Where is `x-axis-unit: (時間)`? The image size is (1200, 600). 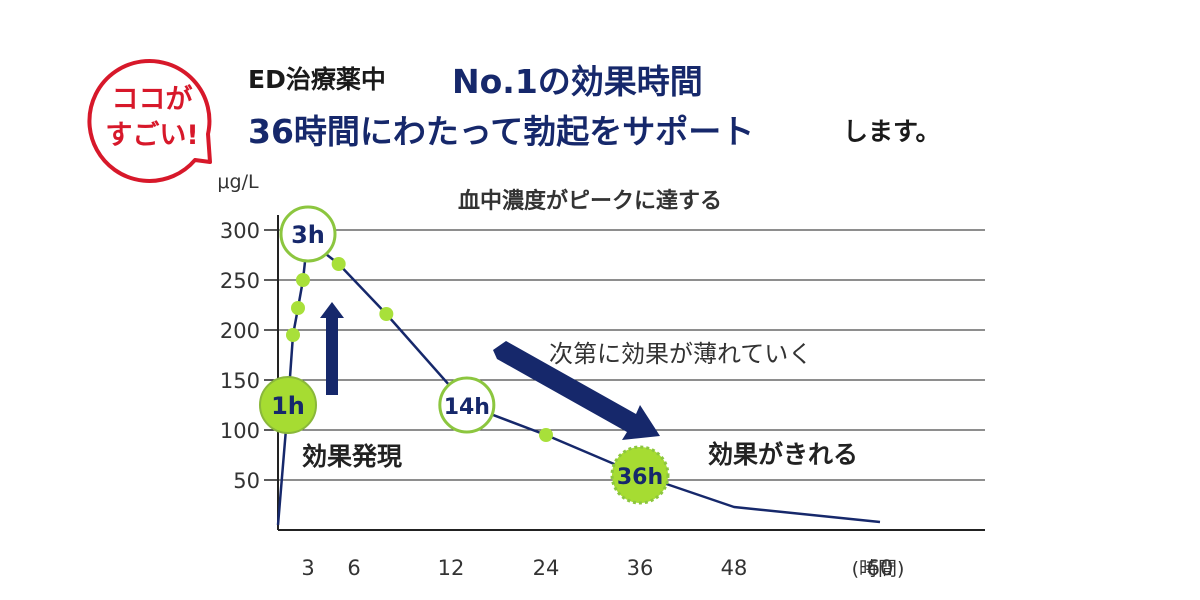 x-axis-unit: (時間) is located at coordinates (878, 569).